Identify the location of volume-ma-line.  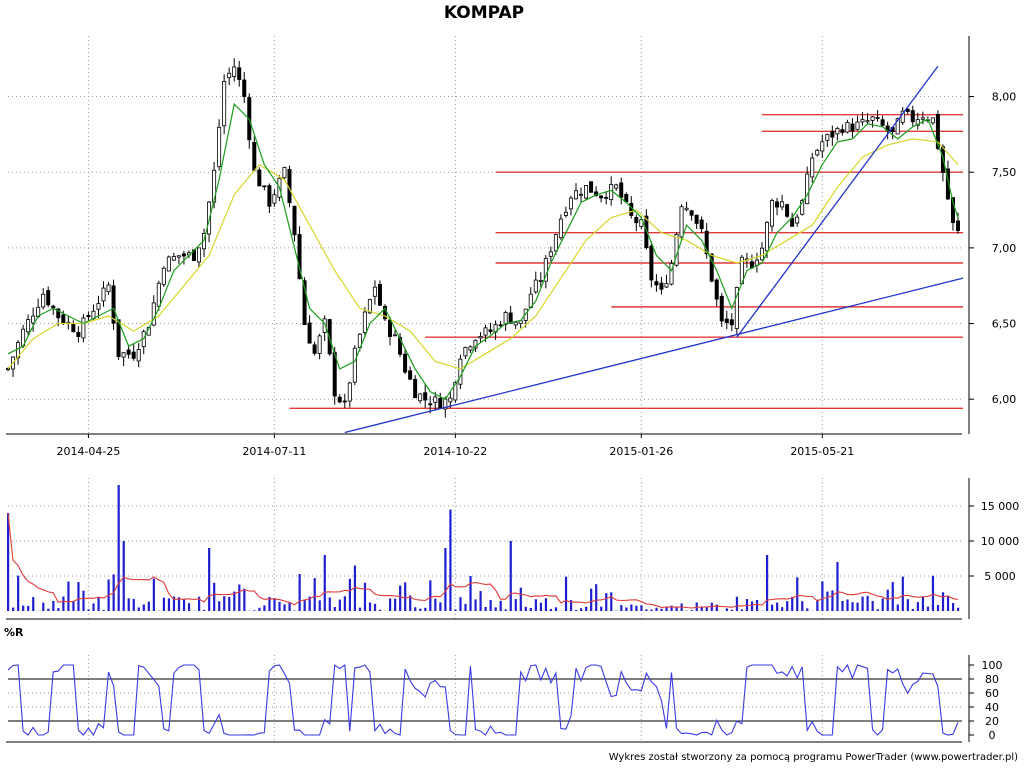
(483, 560).